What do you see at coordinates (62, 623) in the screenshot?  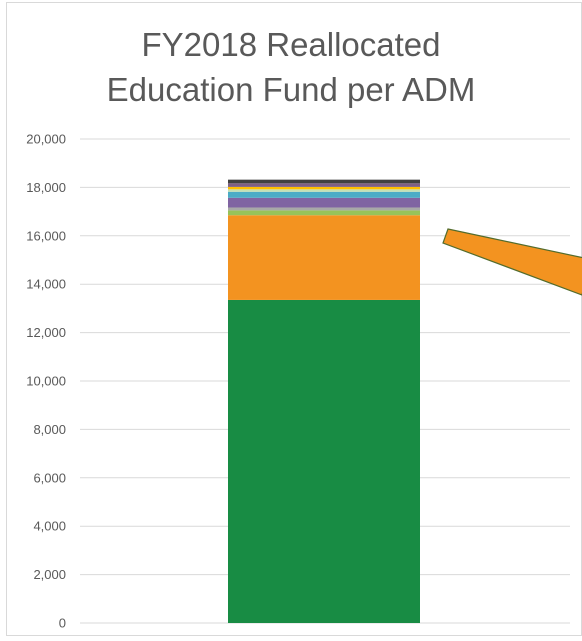 I see `y-tick-label: 0` at bounding box center [62, 623].